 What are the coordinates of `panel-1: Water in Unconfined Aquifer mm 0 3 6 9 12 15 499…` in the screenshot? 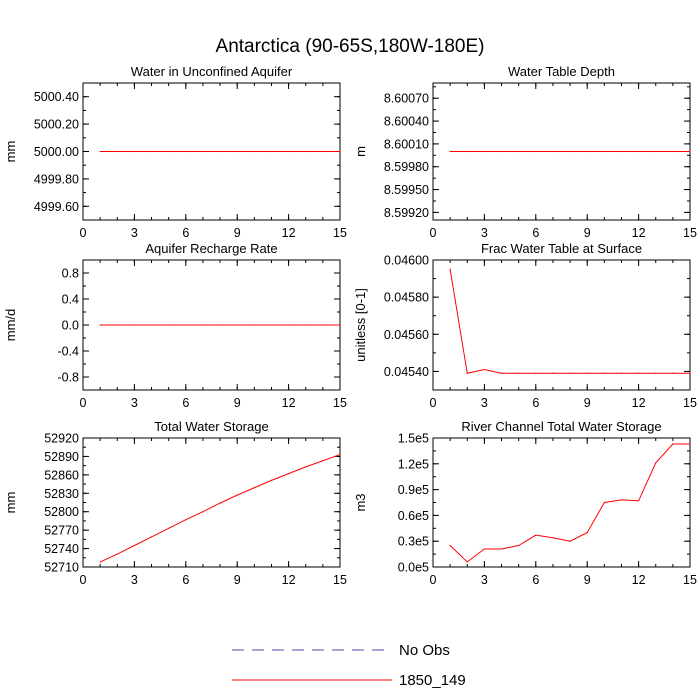 It's located at (175, 152).